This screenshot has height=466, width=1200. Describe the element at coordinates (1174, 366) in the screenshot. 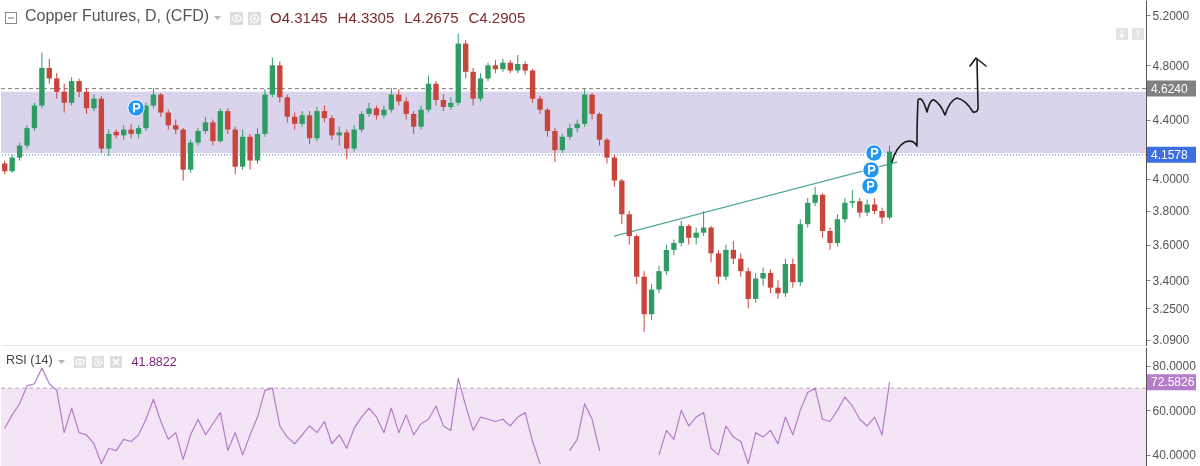

I see `y-tick-label: 80.0000` at that location.